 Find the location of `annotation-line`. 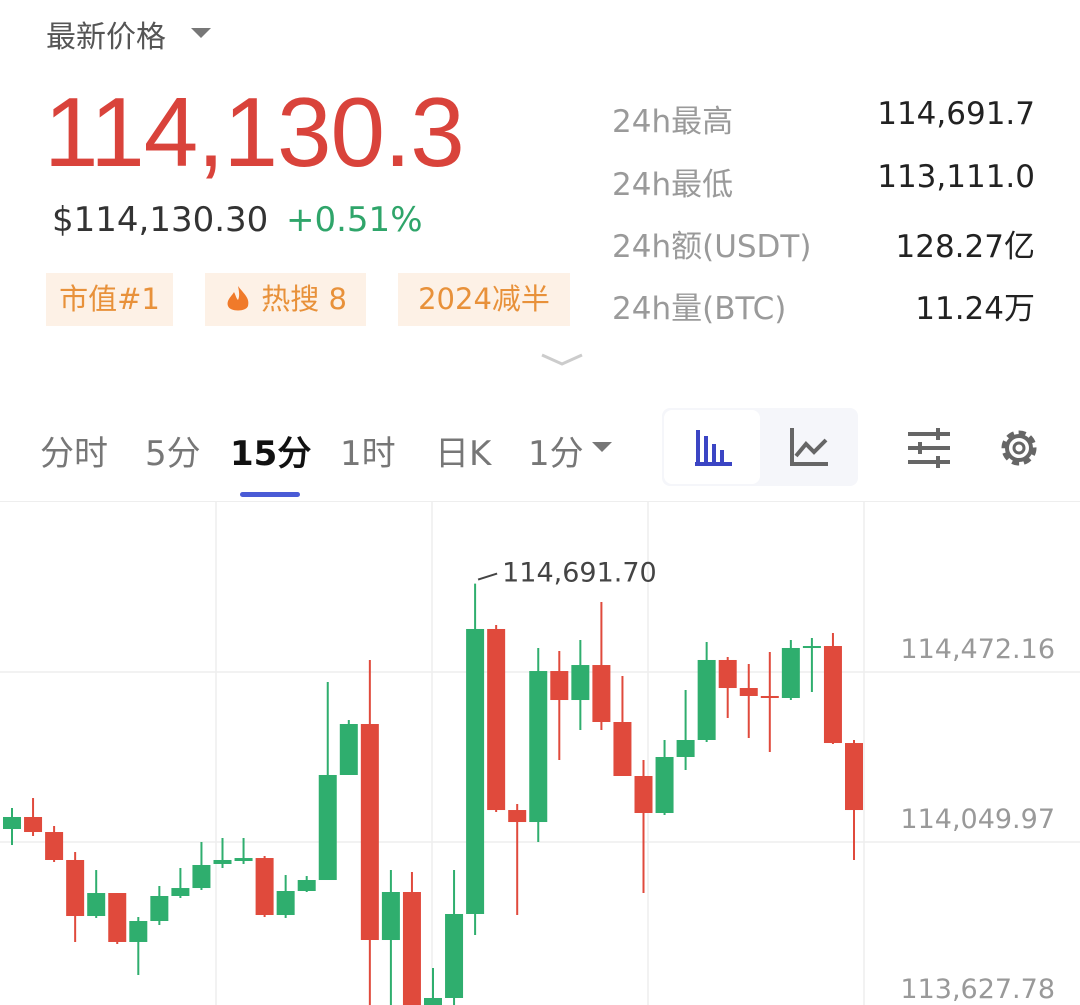

annotation-line is located at coordinates (487, 576).